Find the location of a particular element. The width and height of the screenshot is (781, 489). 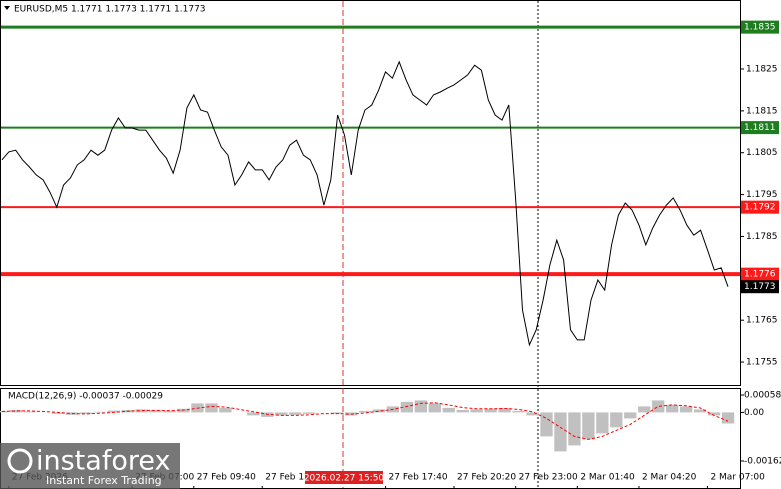

x-tick-label: 2 Mar 04:20 is located at coordinates (669, 478).